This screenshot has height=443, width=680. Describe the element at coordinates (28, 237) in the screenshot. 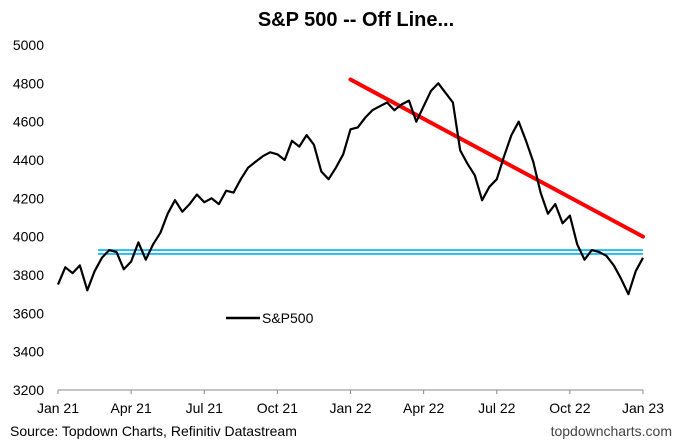

I see `y-tick-label: 4000` at that location.